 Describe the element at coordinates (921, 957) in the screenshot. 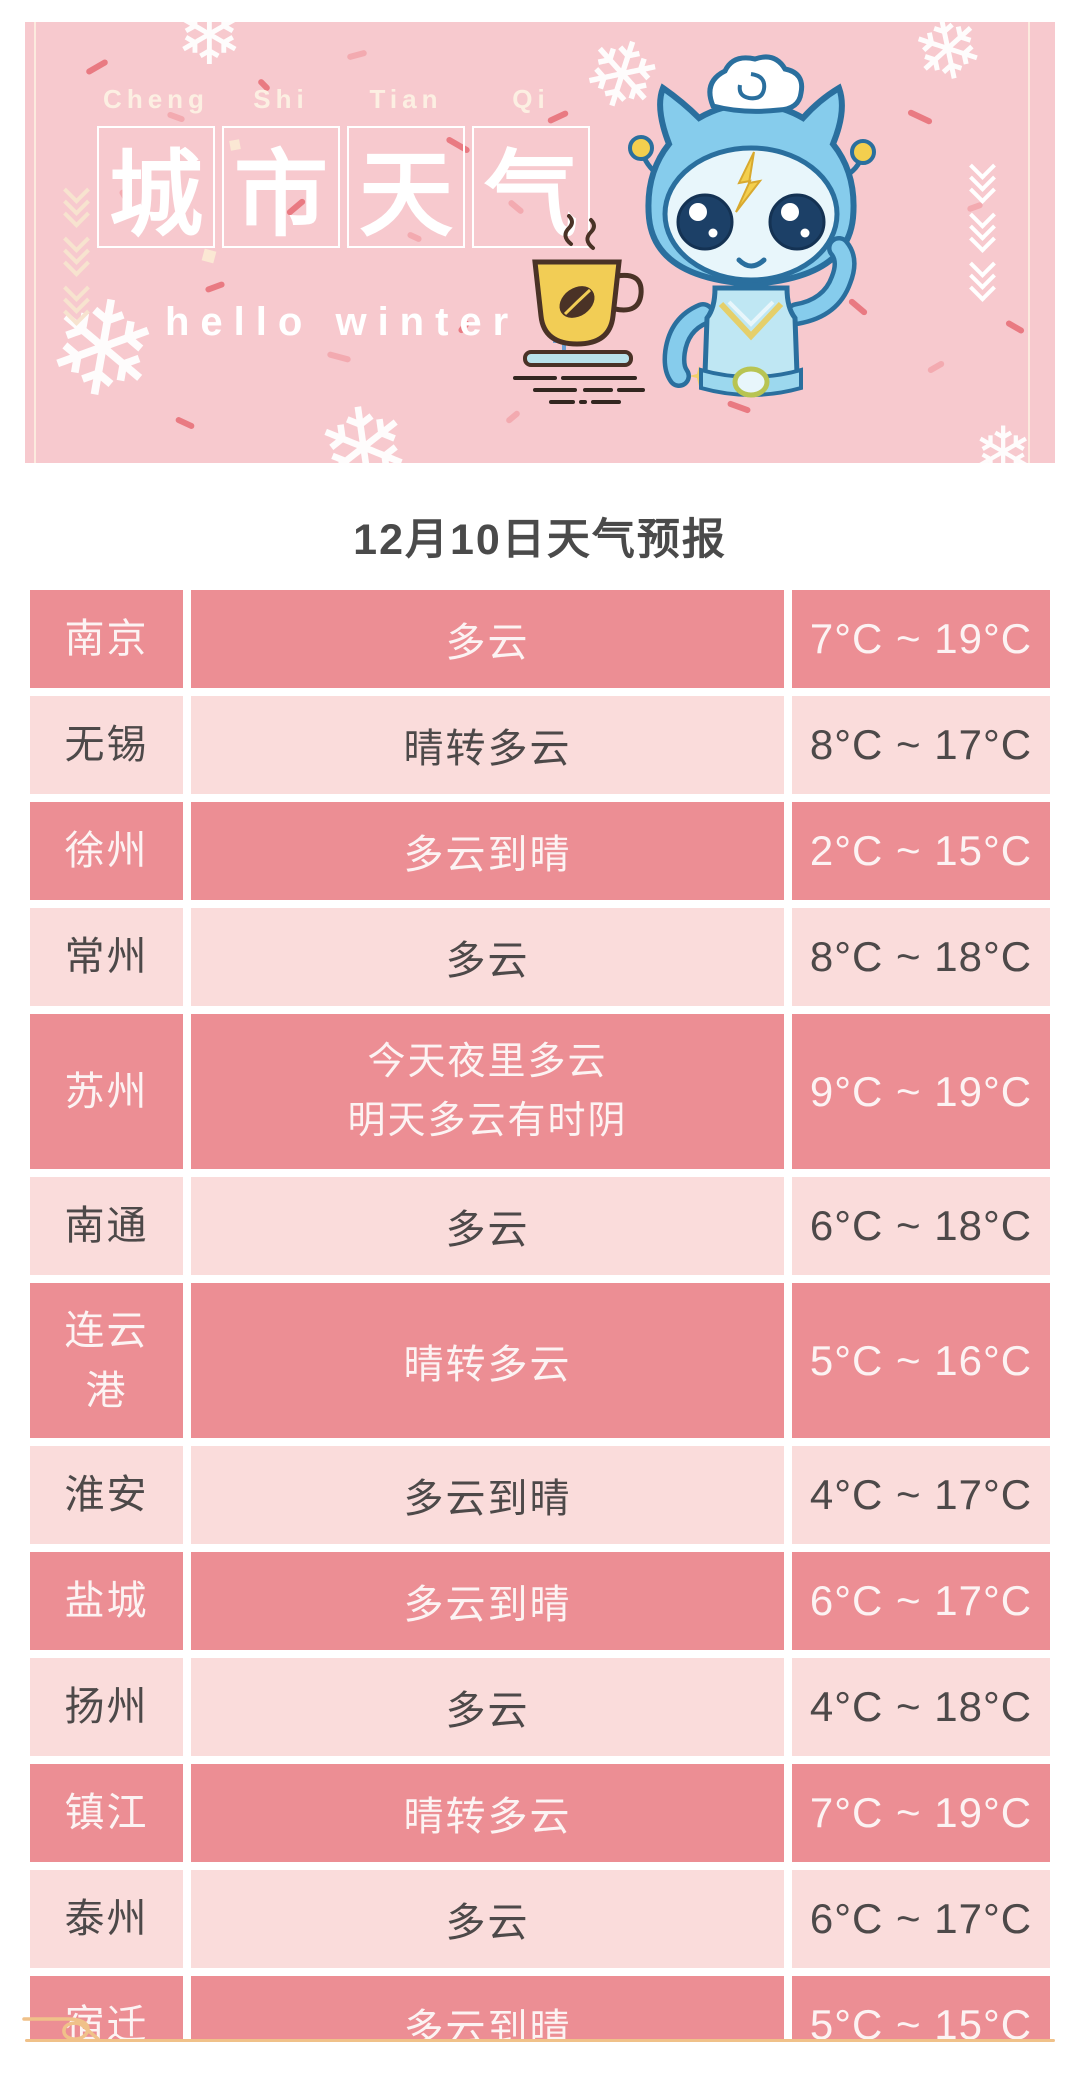

I see `temperature-cell: 8°C ~ 18°C` at that location.